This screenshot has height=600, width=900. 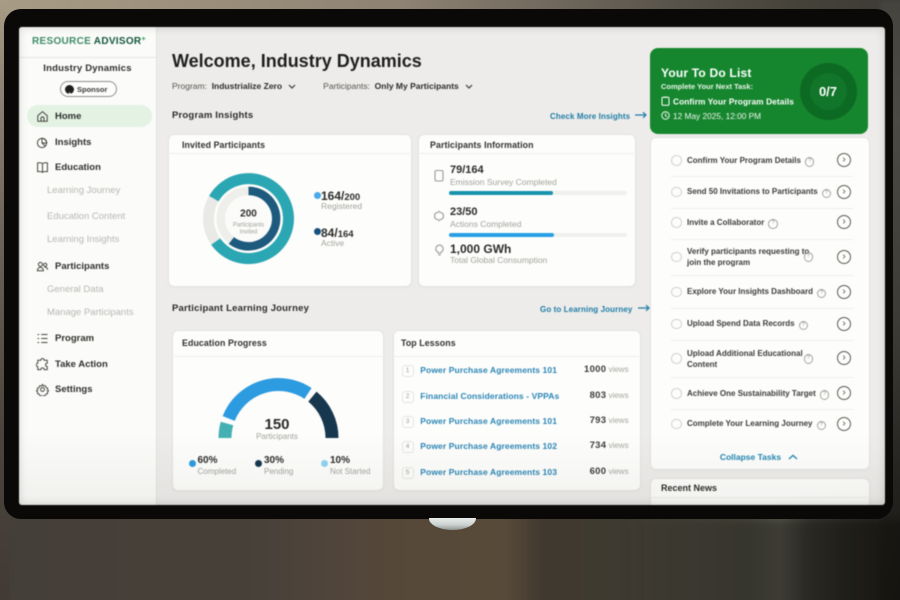 I want to click on svg-text: 200, so click(x=248, y=214).